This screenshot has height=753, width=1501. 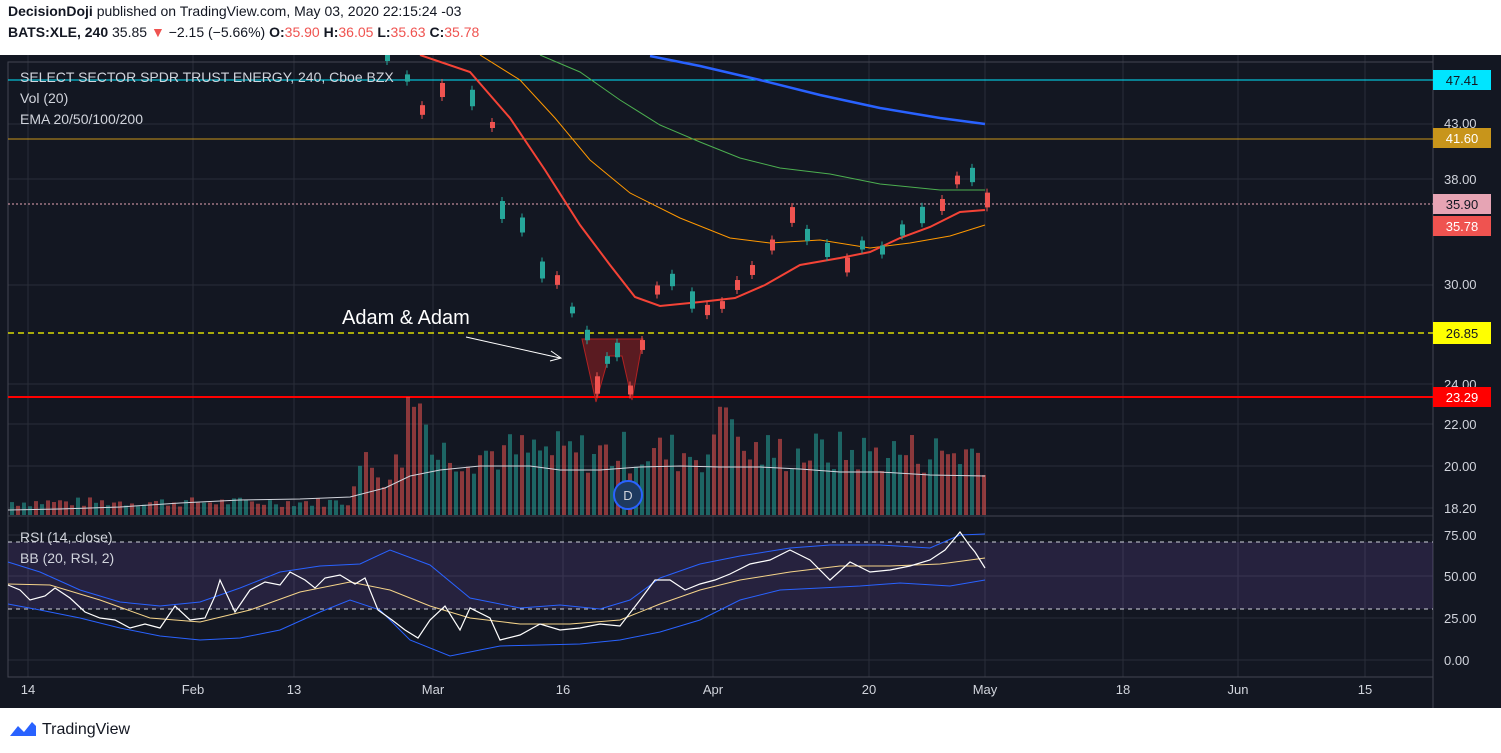 What do you see at coordinates (408, 32) in the screenshot?
I see `low-value: 35.63` at bounding box center [408, 32].